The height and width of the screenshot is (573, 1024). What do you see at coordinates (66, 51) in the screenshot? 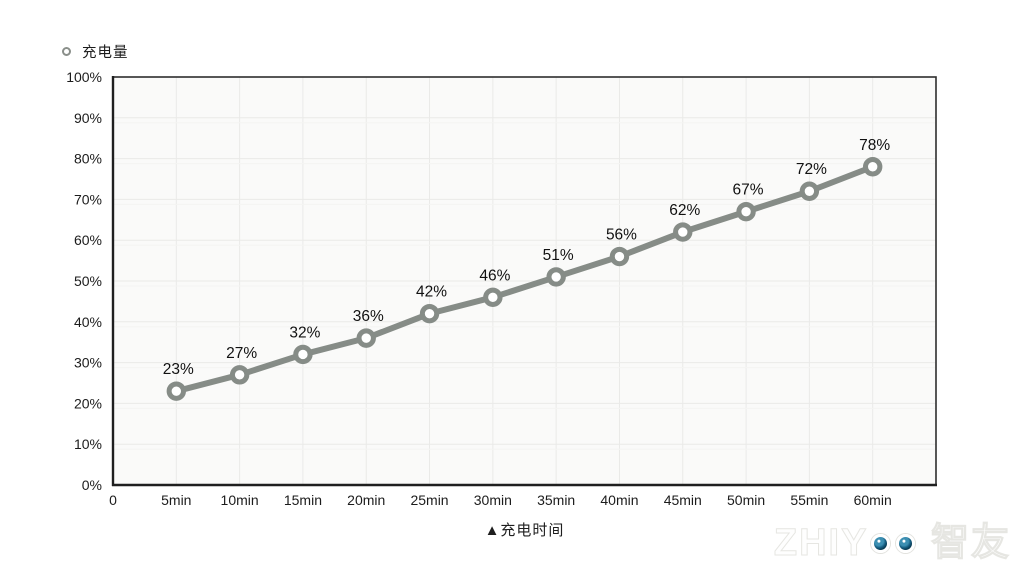
I see `ring-marker-icon` at bounding box center [66, 51].